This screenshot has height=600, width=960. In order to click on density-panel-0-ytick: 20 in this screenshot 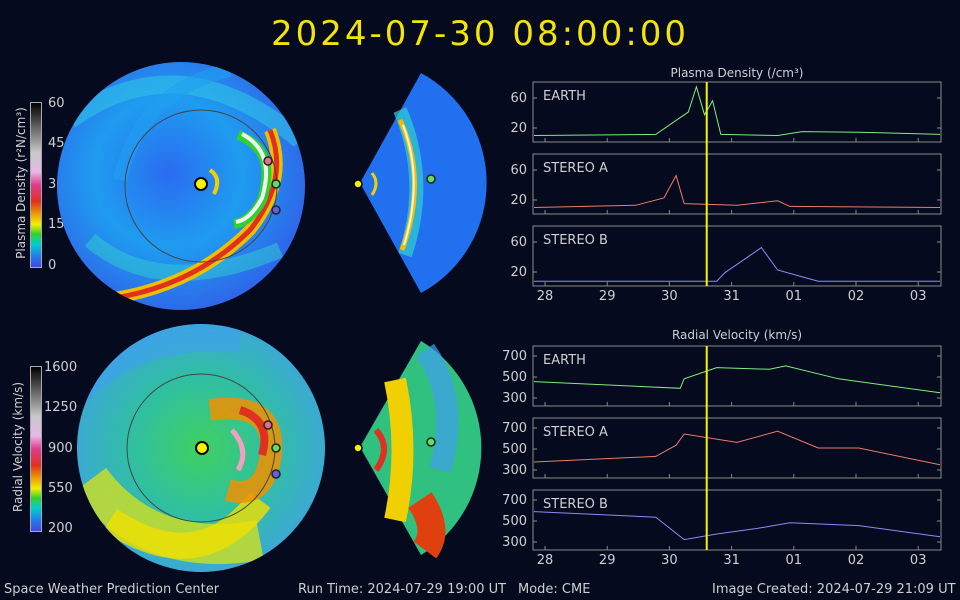, I will do `click(518, 128)`.